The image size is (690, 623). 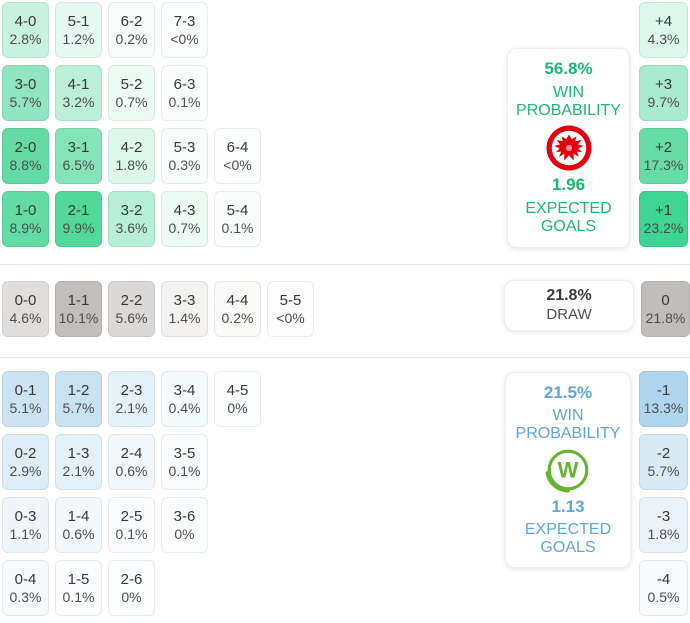 I want to click on score-cell-label: 0-3, so click(x=25, y=516).